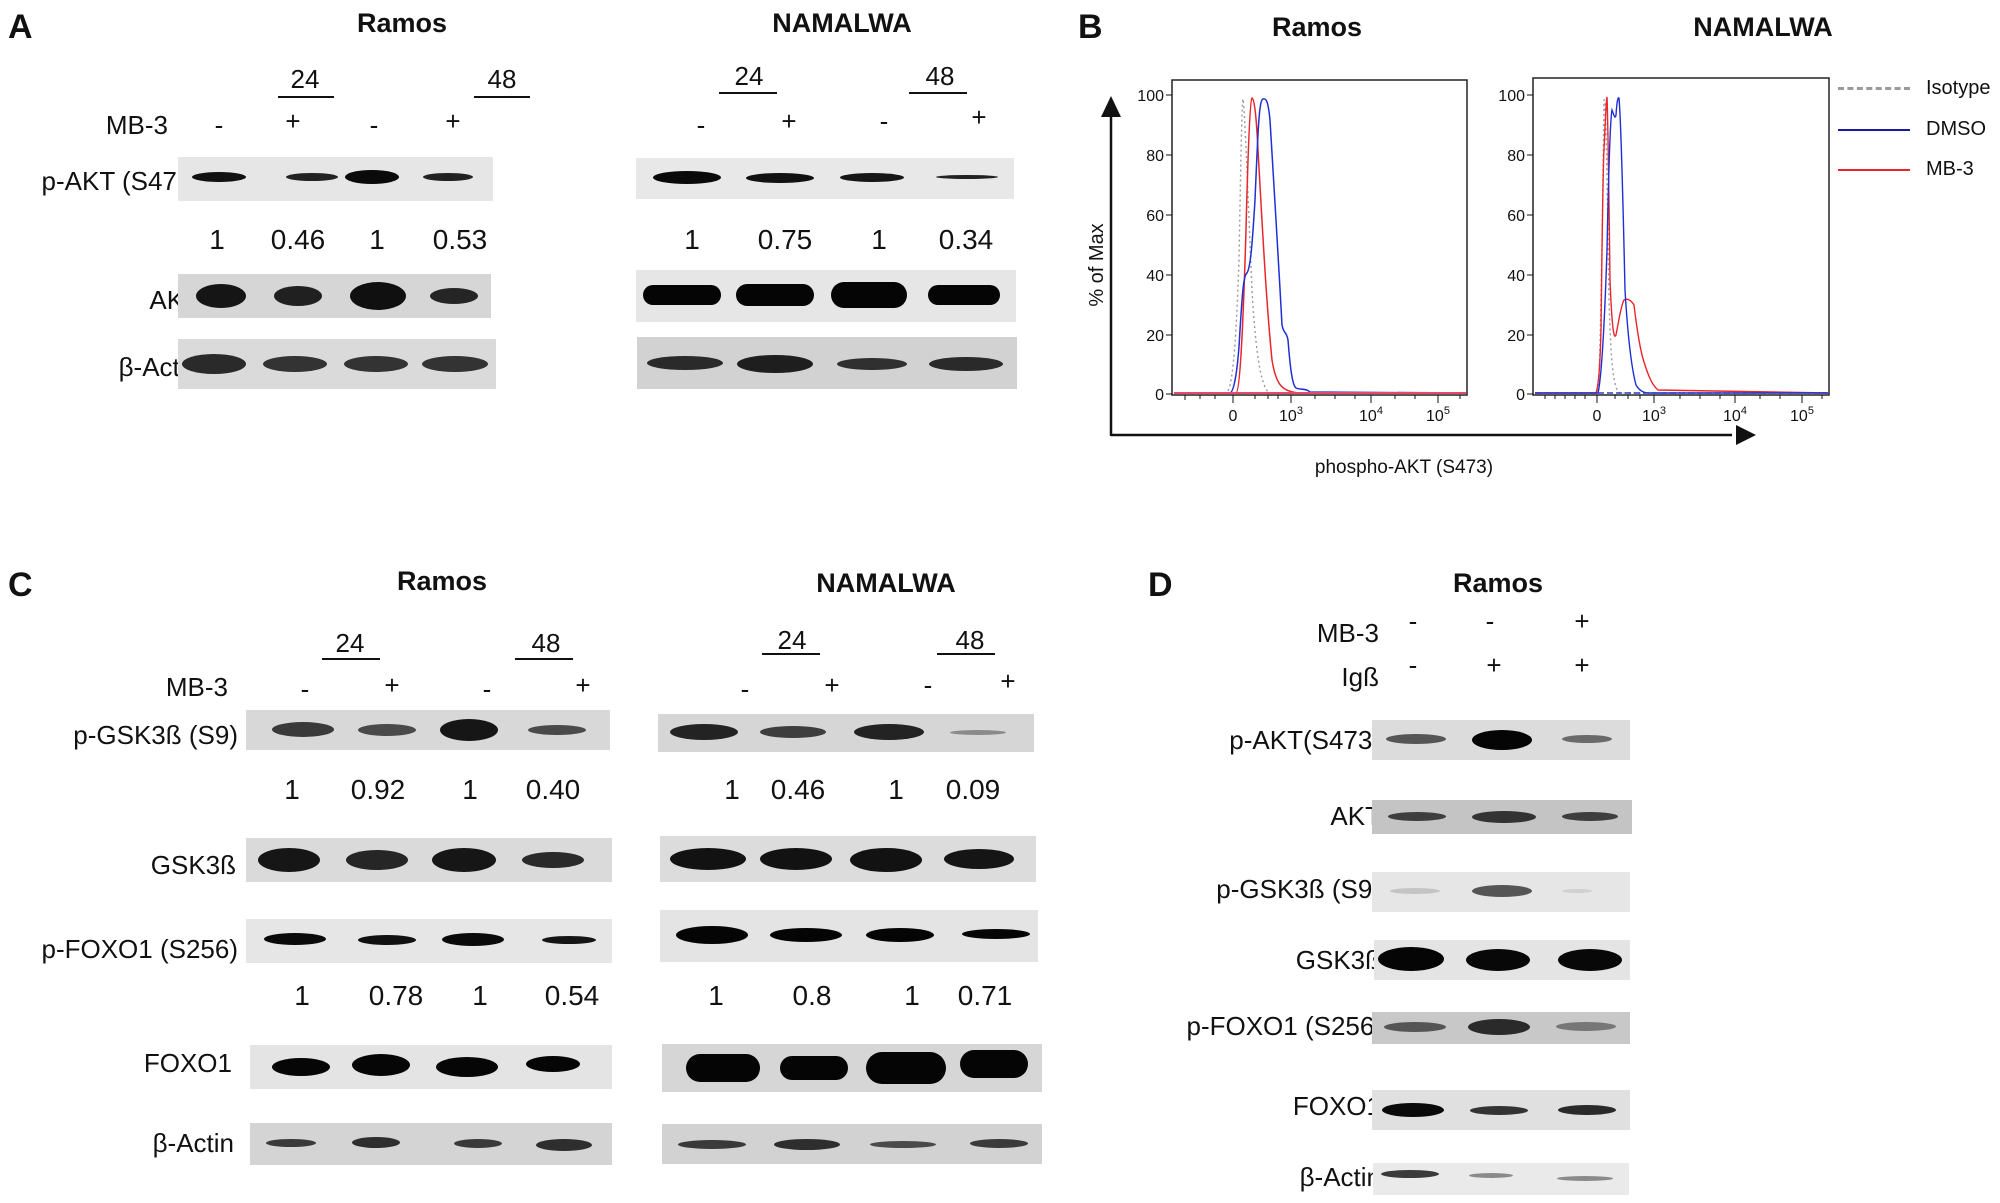 Image resolution: width=2000 pixels, height=1203 pixels. Describe the element at coordinates (1912, 129) in the screenshot. I see `legend-item-dmso: DMSO` at that location.